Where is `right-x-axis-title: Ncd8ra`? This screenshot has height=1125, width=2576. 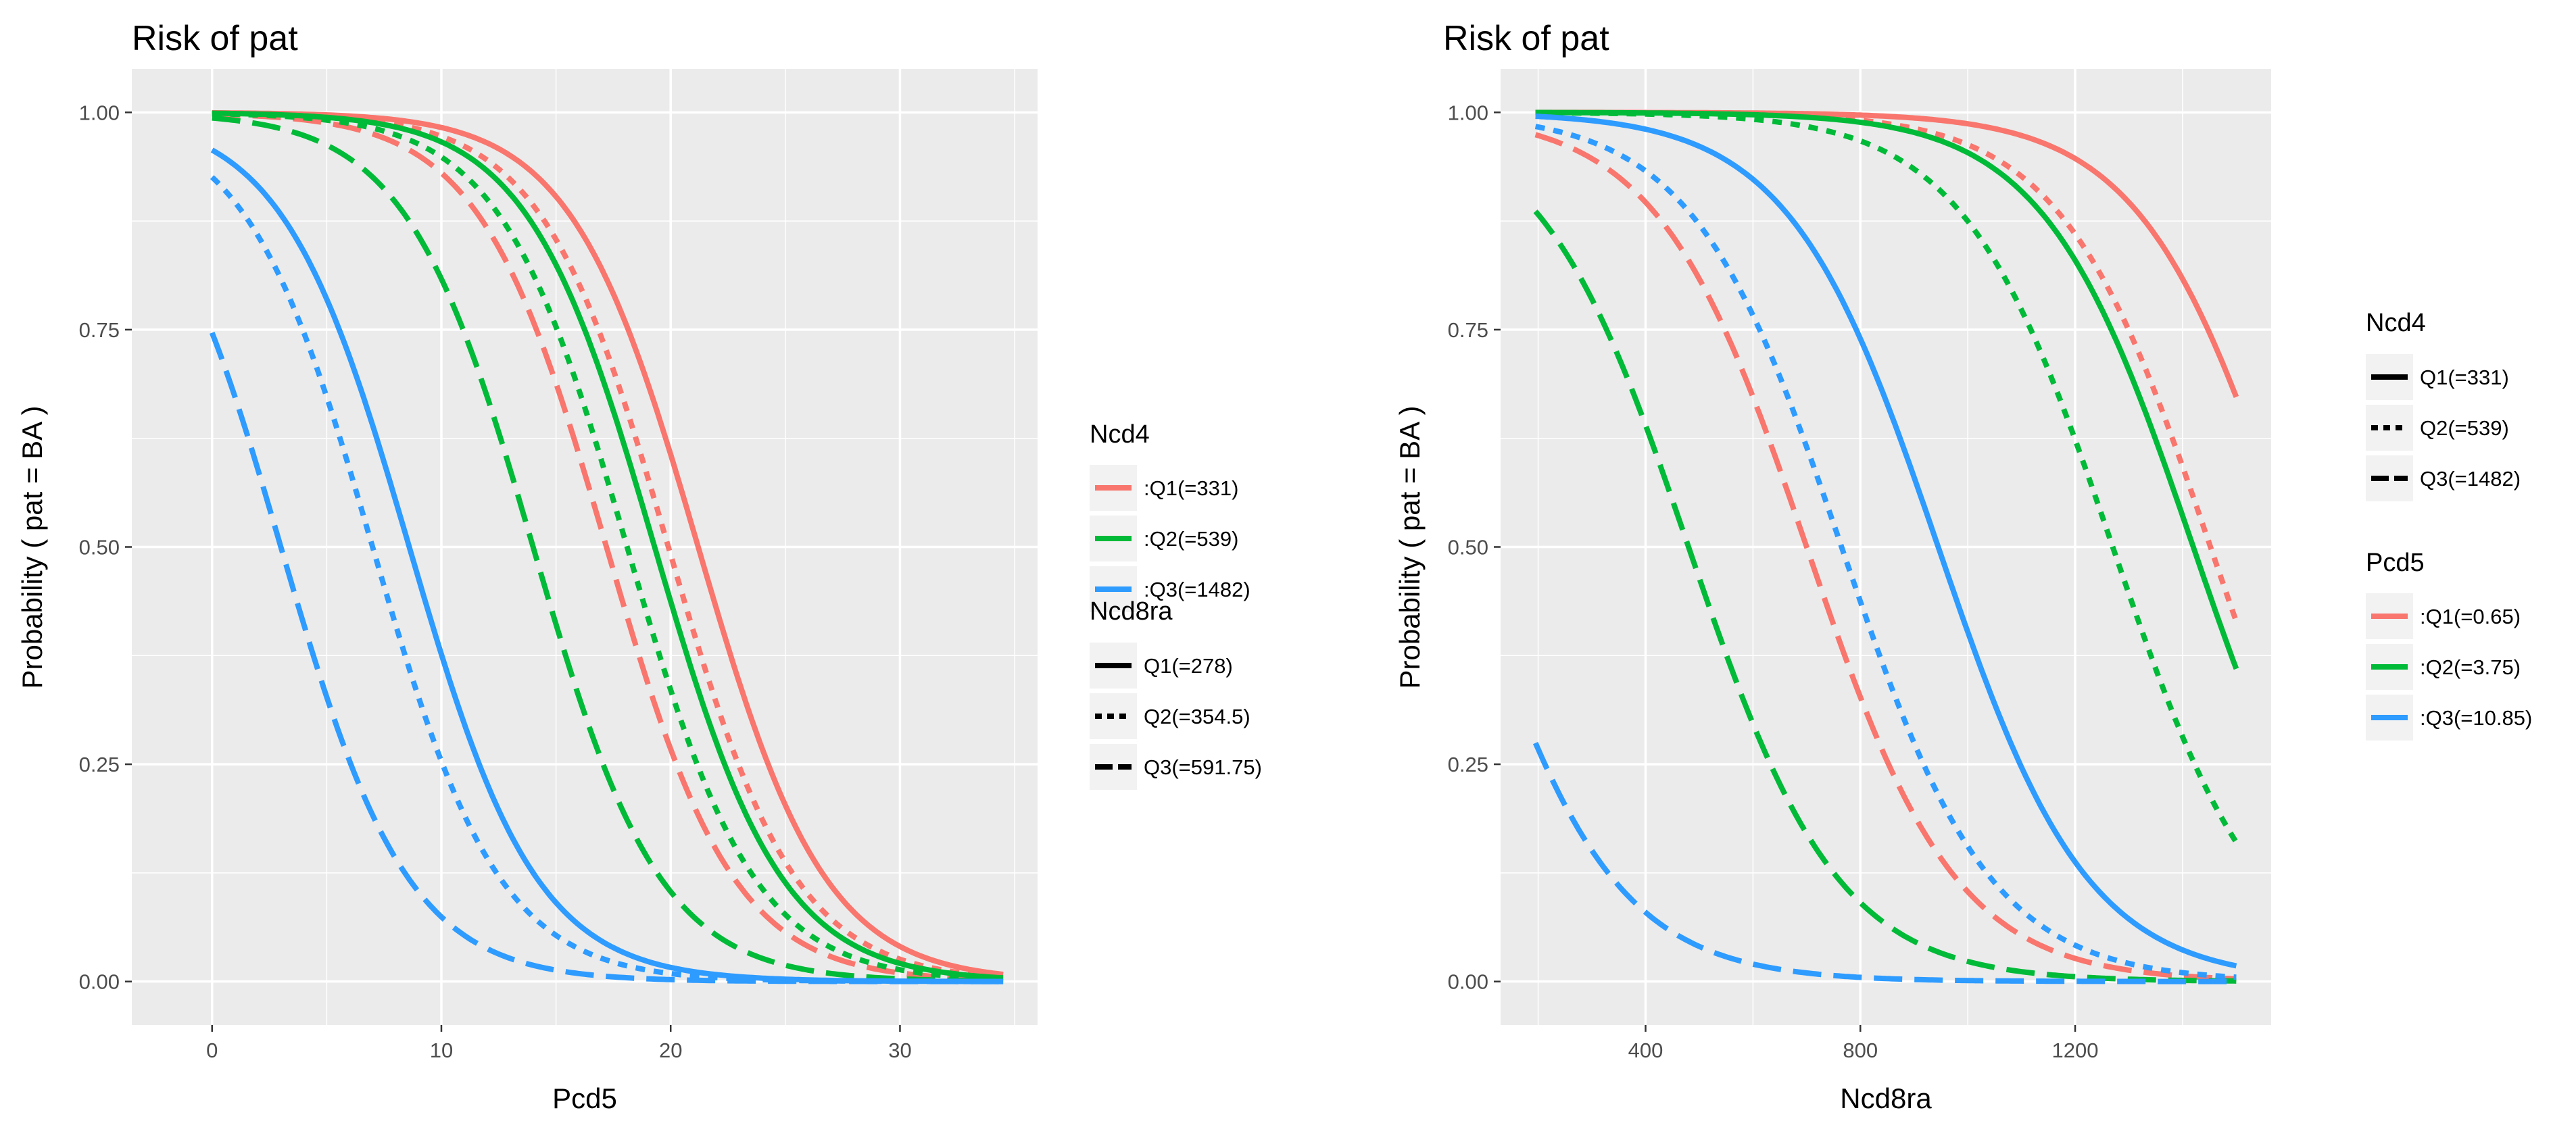
right-x-axis-title: Ncd8ra is located at coordinates (1886, 1098).